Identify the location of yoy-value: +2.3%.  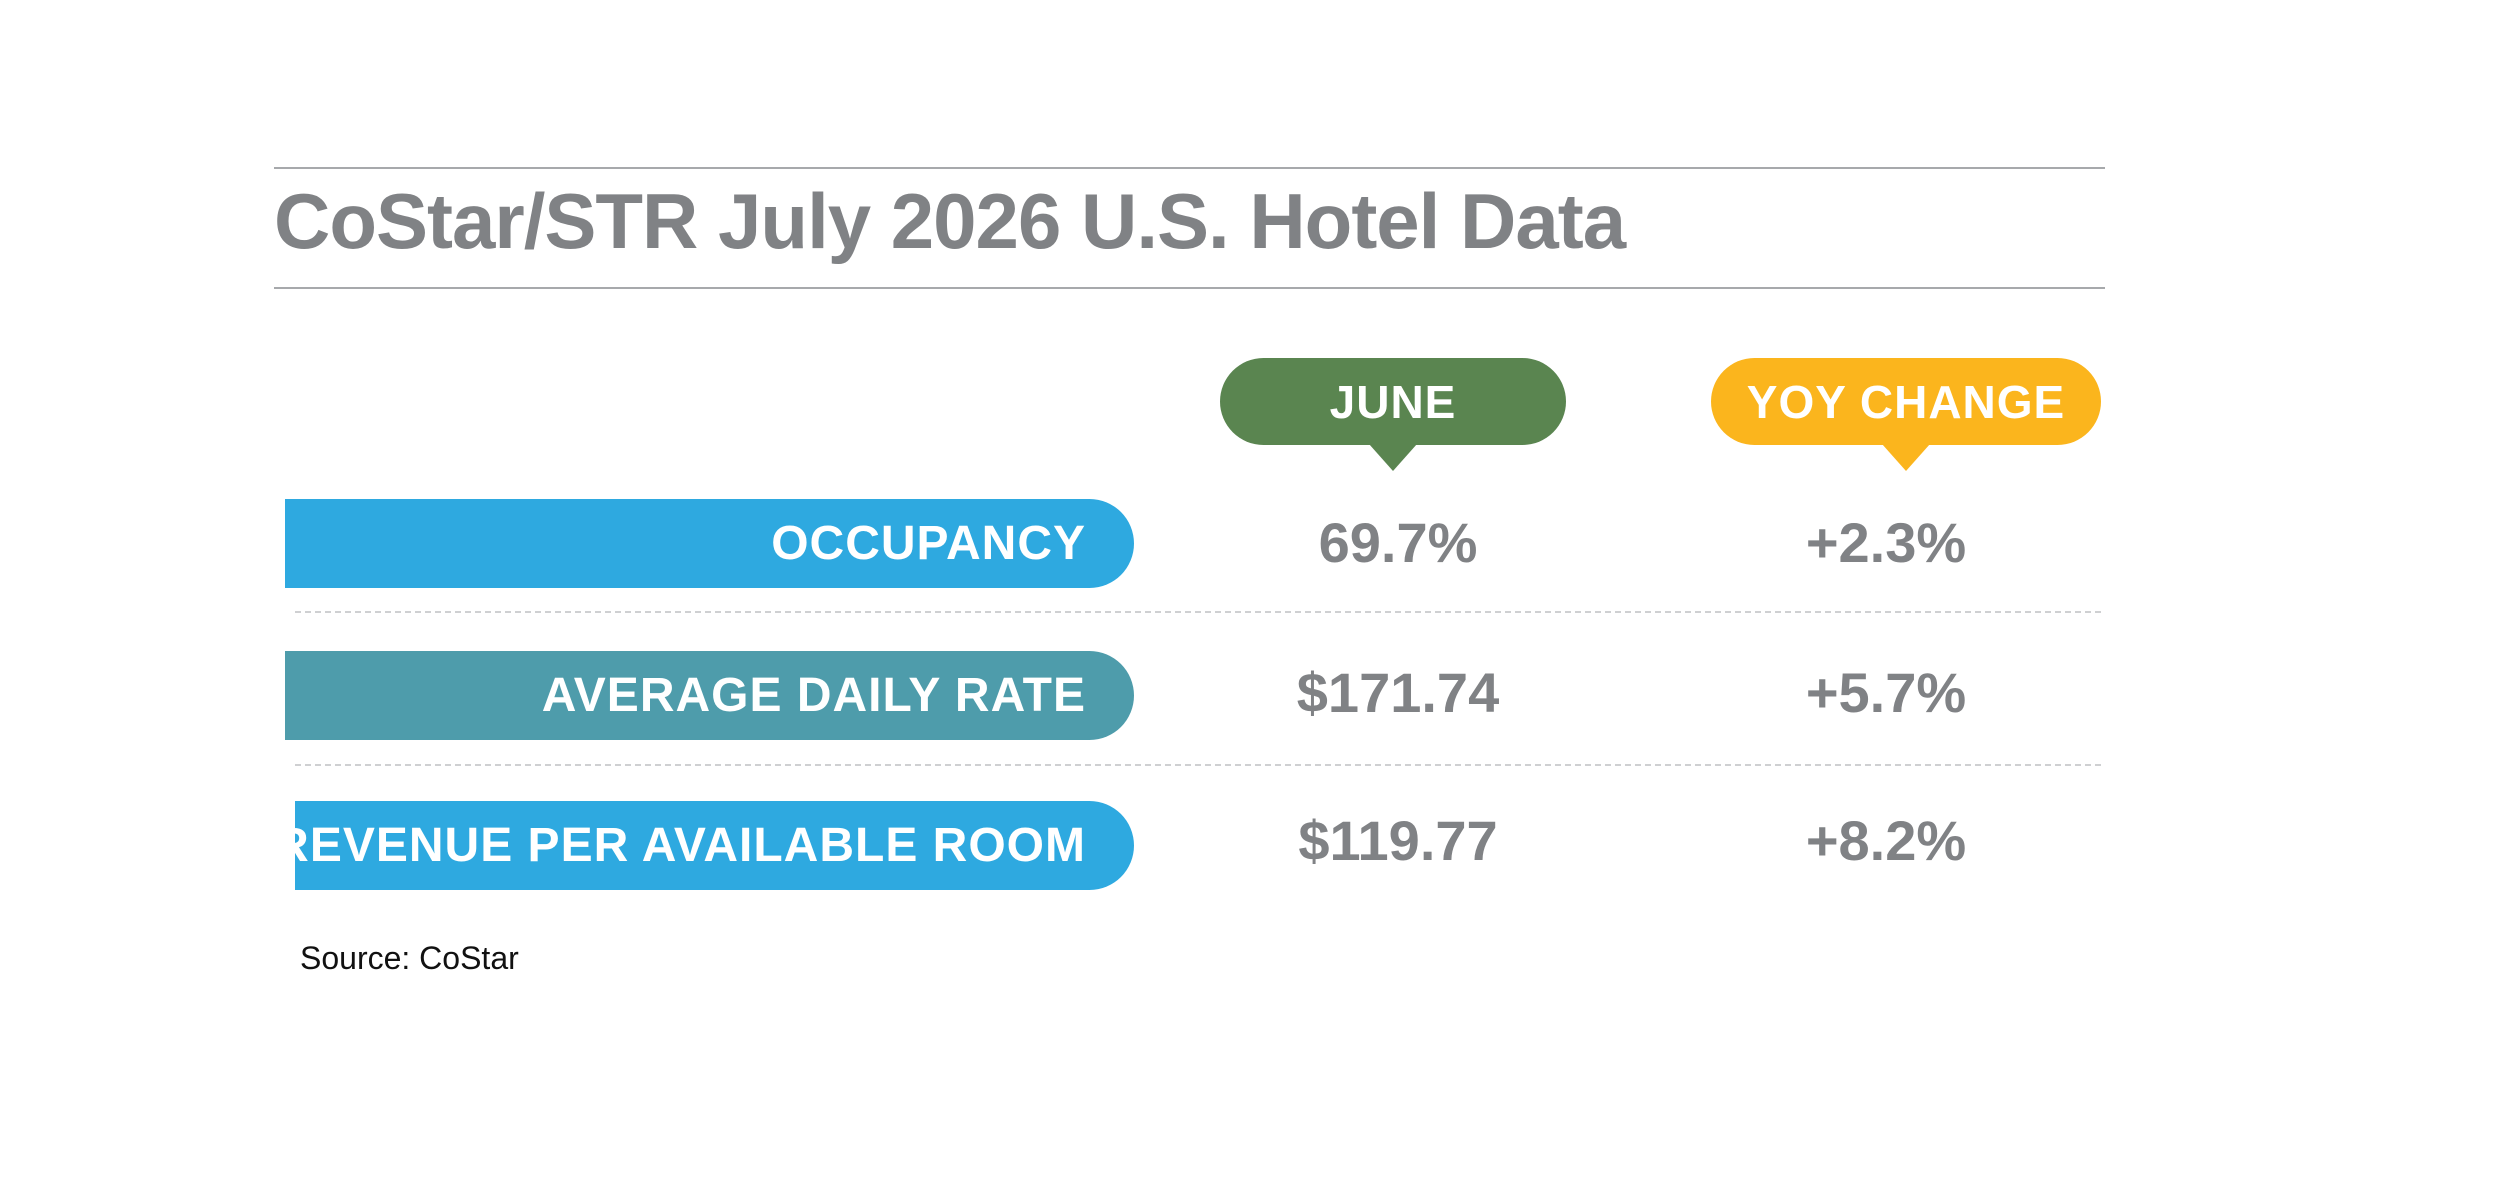
(1886, 542).